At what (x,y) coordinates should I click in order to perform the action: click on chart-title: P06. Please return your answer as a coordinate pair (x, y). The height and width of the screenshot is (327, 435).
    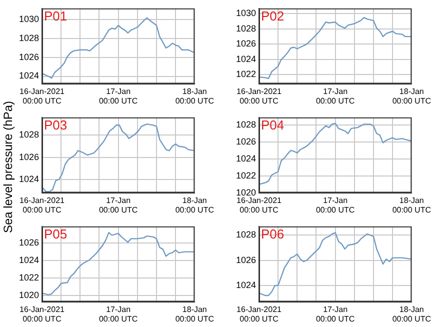
    Looking at the image, I should click on (272, 234).